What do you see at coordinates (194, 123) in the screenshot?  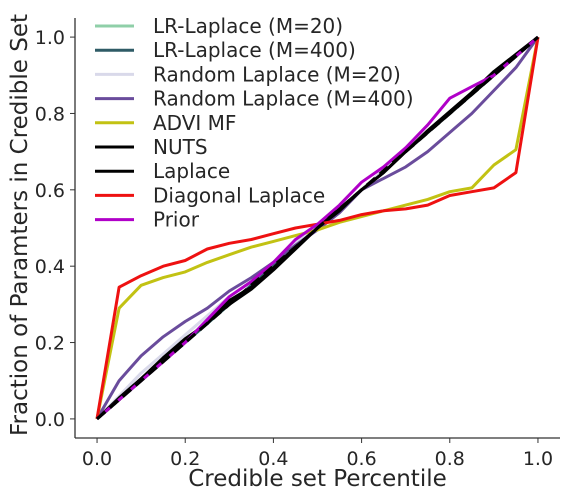 I see `legend-label-advi-mf: ADVI MF` at bounding box center [194, 123].